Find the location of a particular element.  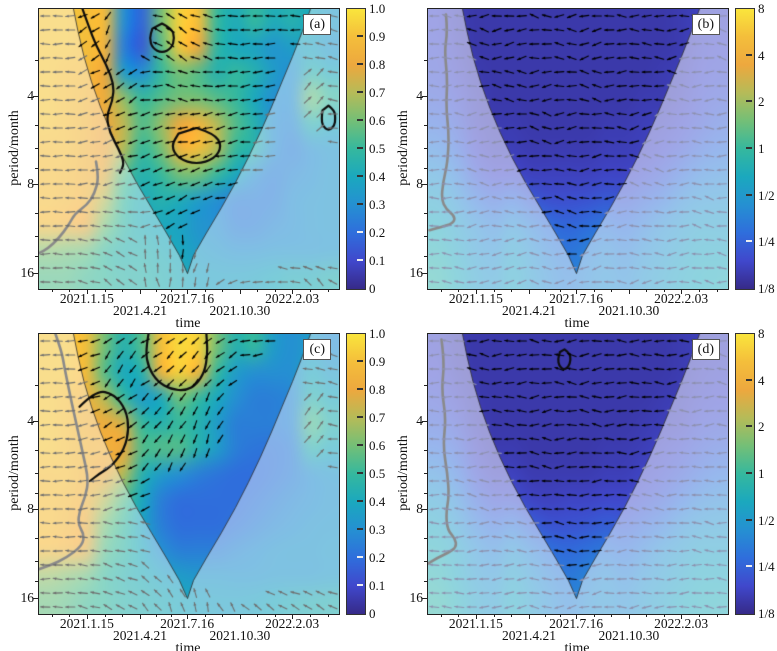

colorbar-tick-label: 0.3 is located at coordinates (377, 529).